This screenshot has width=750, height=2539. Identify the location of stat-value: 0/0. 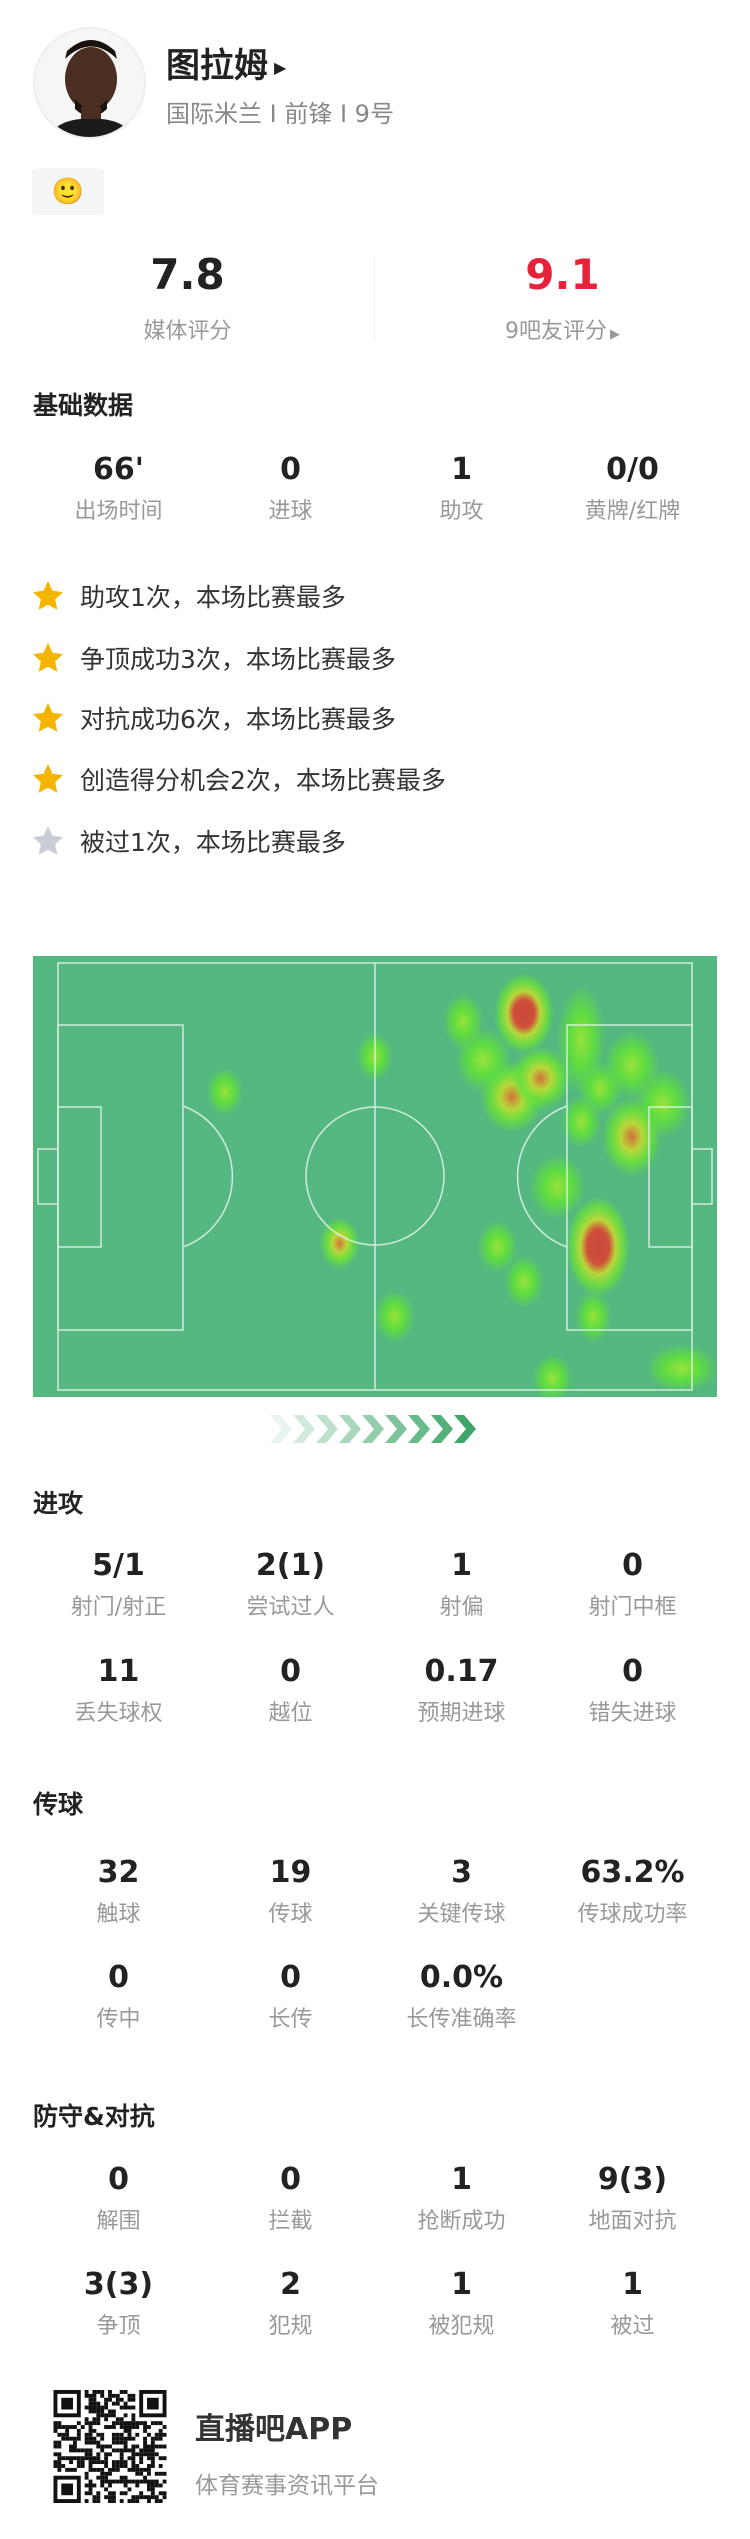
(632, 469).